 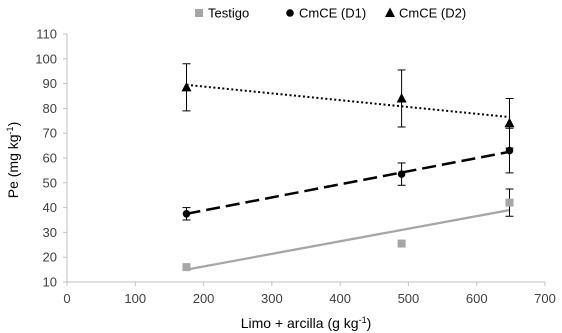 I want to click on y-tick-label: 10, so click(x=50, y=282).